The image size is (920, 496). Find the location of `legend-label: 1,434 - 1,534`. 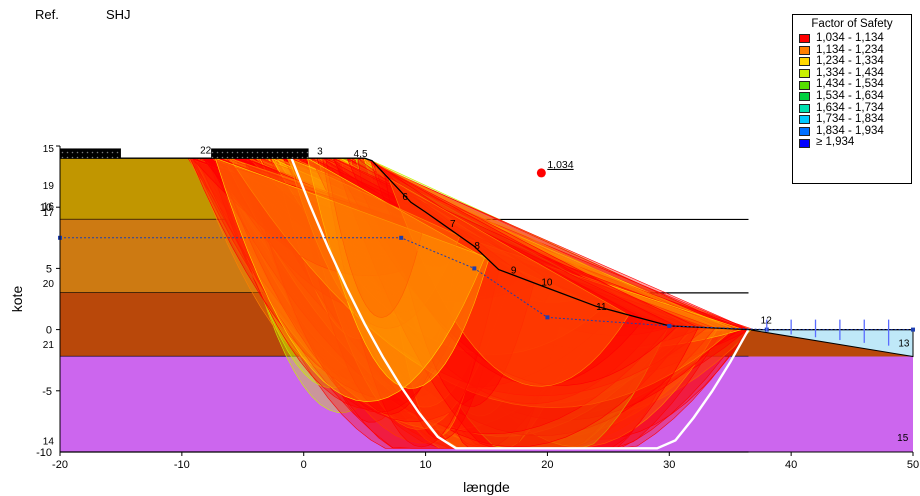

legend-label: 1,434 - 1,534 is located at coordinates (850, 84).